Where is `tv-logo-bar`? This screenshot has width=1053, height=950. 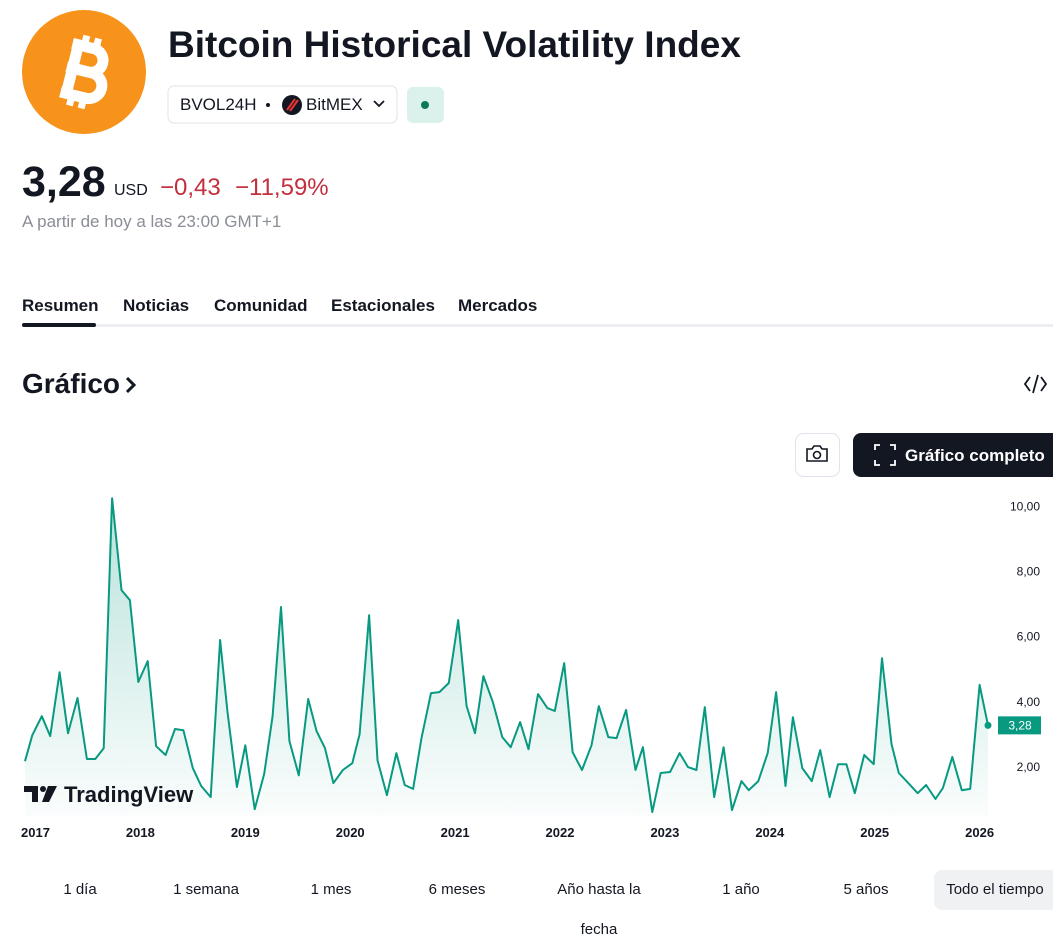
tv-logo-bar is located at coordinates (31, 794).